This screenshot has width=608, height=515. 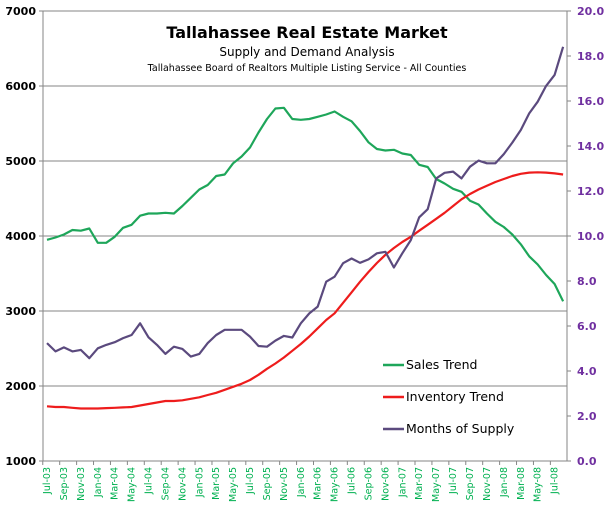 What do you see at coordinates (460, 428) in the screenshot?
I see `legend-label-months-supply: Months of Supply` at bounding box center [460, 428].